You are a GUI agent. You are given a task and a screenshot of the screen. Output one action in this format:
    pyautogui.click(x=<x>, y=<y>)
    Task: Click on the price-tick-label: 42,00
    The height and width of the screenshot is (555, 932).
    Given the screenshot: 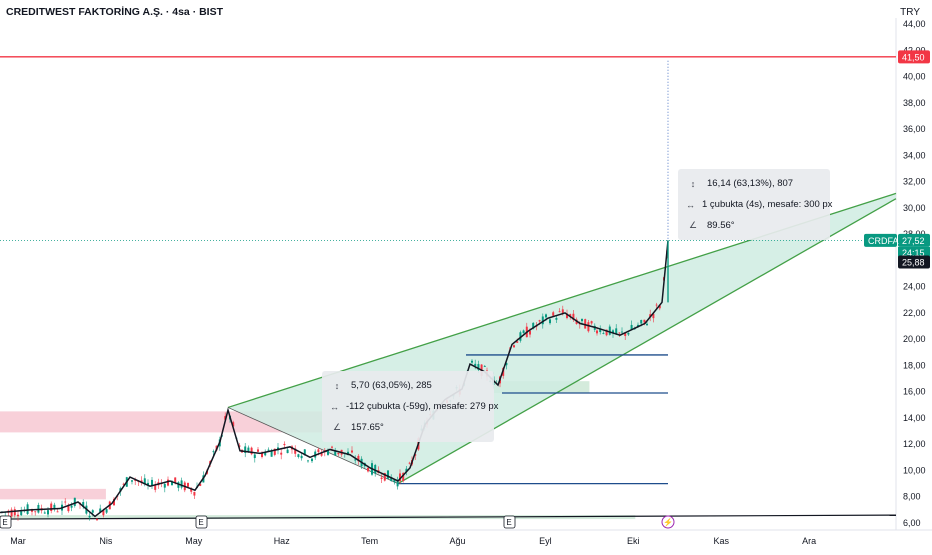 What is the action you would take?
    pyautogui.click(x=914, y=50)
    